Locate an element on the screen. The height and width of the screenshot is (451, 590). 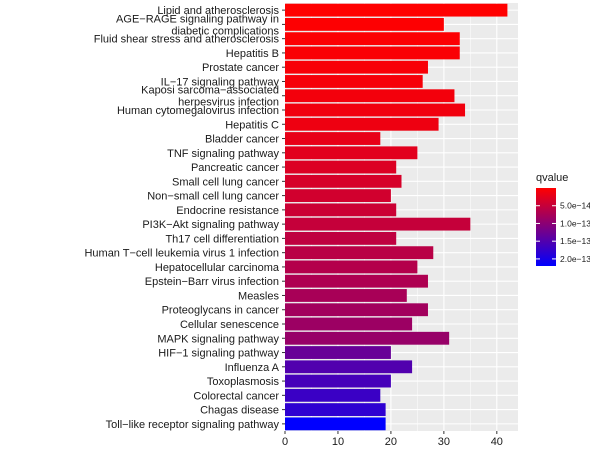
legend-tick-label: 2.0e−13 is located at coordinates (575, 259).